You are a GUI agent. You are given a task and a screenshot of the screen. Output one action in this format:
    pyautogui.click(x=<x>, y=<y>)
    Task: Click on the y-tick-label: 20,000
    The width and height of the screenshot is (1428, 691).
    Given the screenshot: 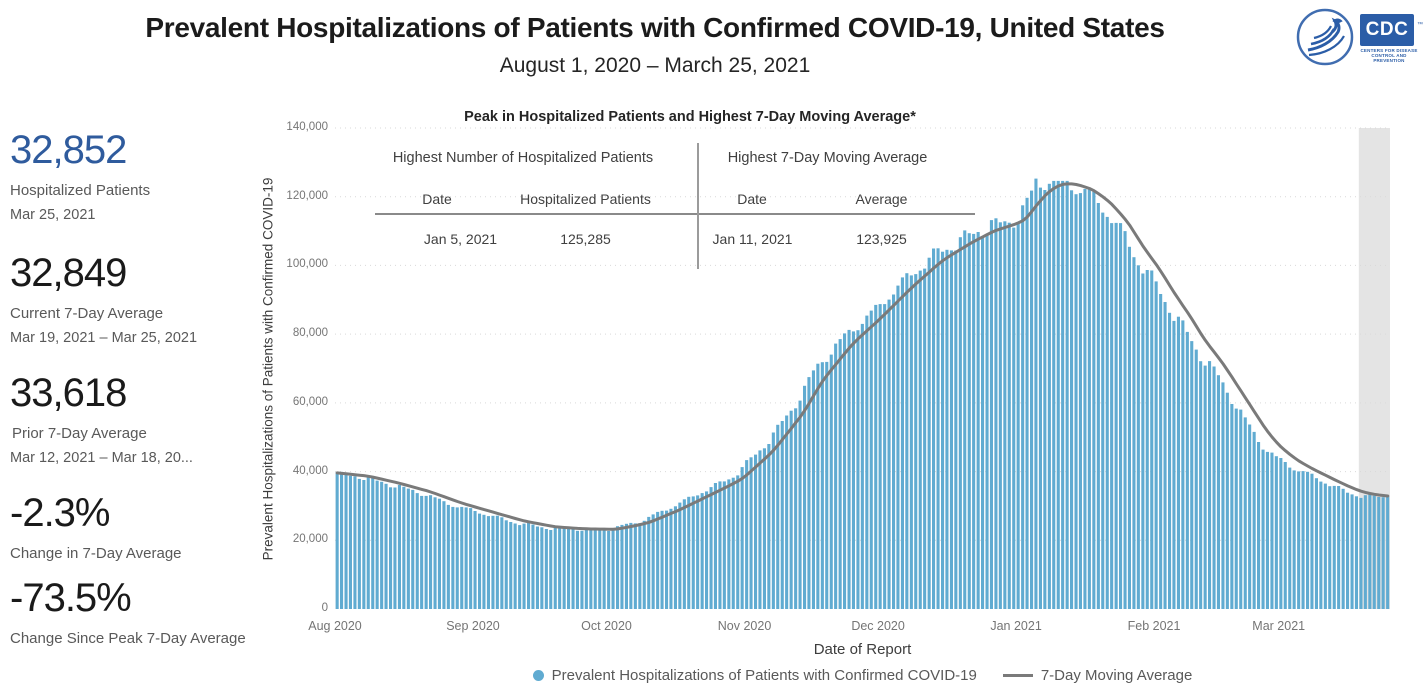 What is the action you would take?
    pyautogui.click(x=310, y=539)
    